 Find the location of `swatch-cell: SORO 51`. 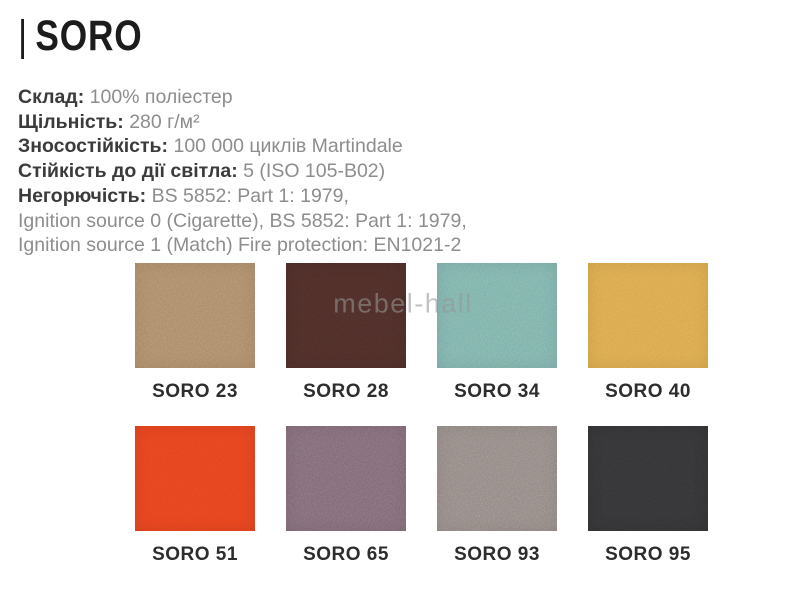

swatch-cell: SORO 51 is located at coordinates (195, 497).